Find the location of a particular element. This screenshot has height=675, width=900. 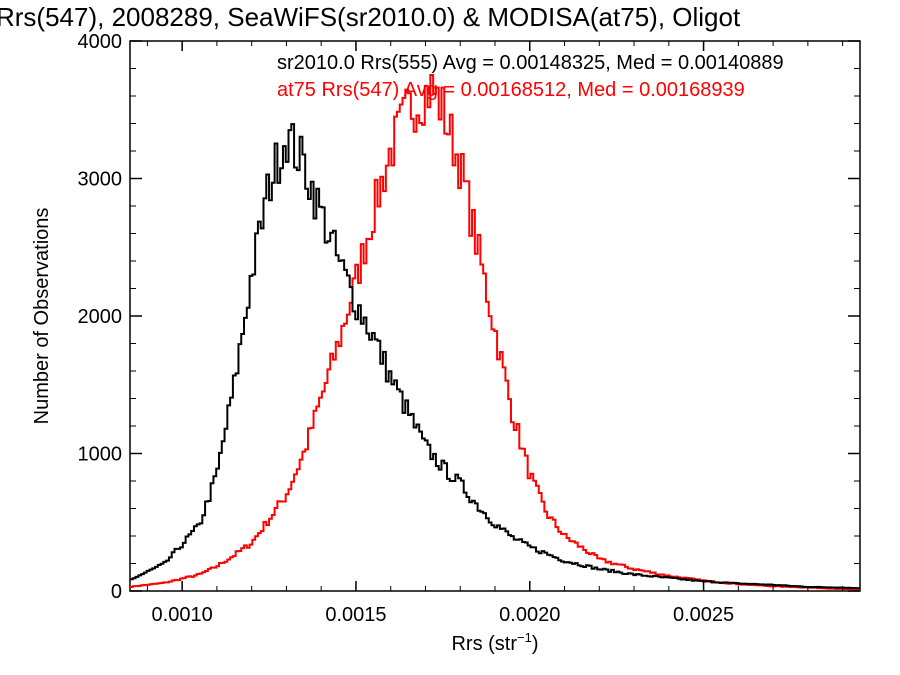

x-axis-label-close: ) is located at coordinates (535, 644).